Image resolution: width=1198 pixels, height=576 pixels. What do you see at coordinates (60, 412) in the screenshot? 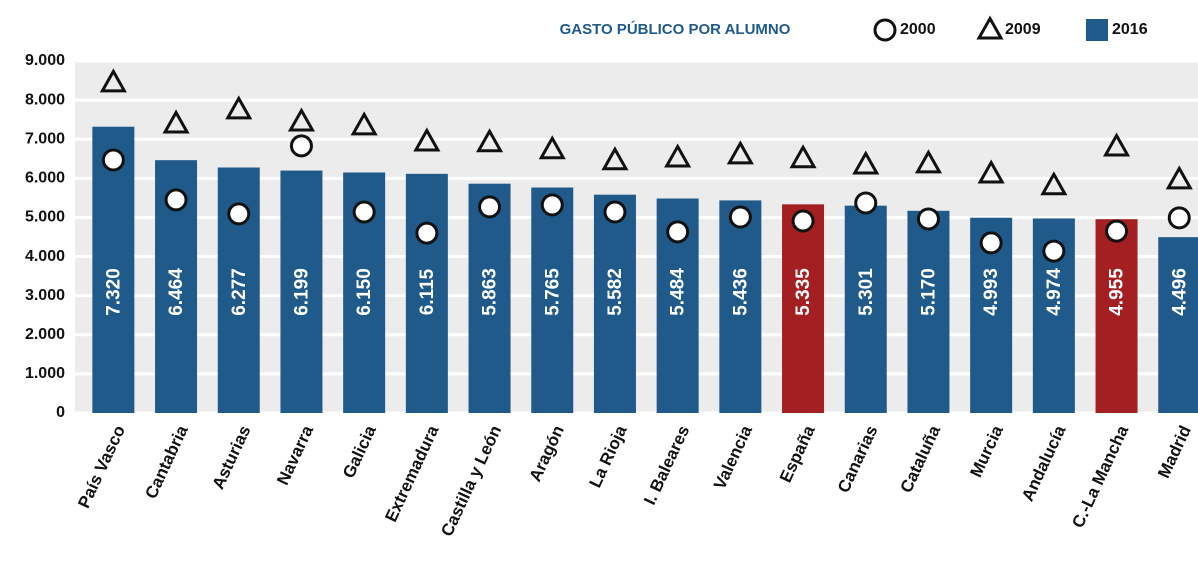
I see `y-tick-label: 0` at bounding box center [60, 412].